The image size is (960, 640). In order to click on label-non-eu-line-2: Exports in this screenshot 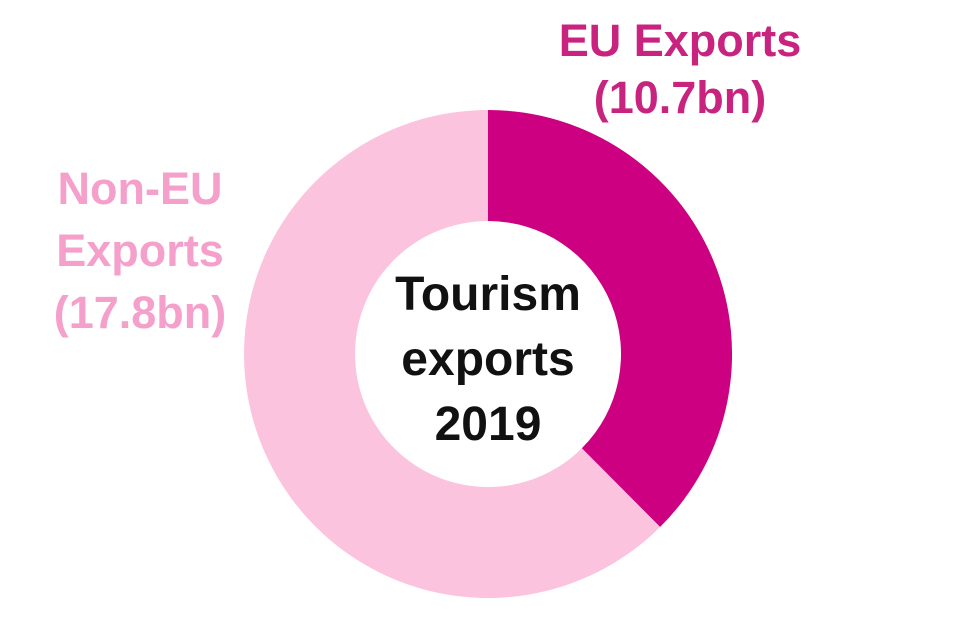, I will do `click(140, 250)`.